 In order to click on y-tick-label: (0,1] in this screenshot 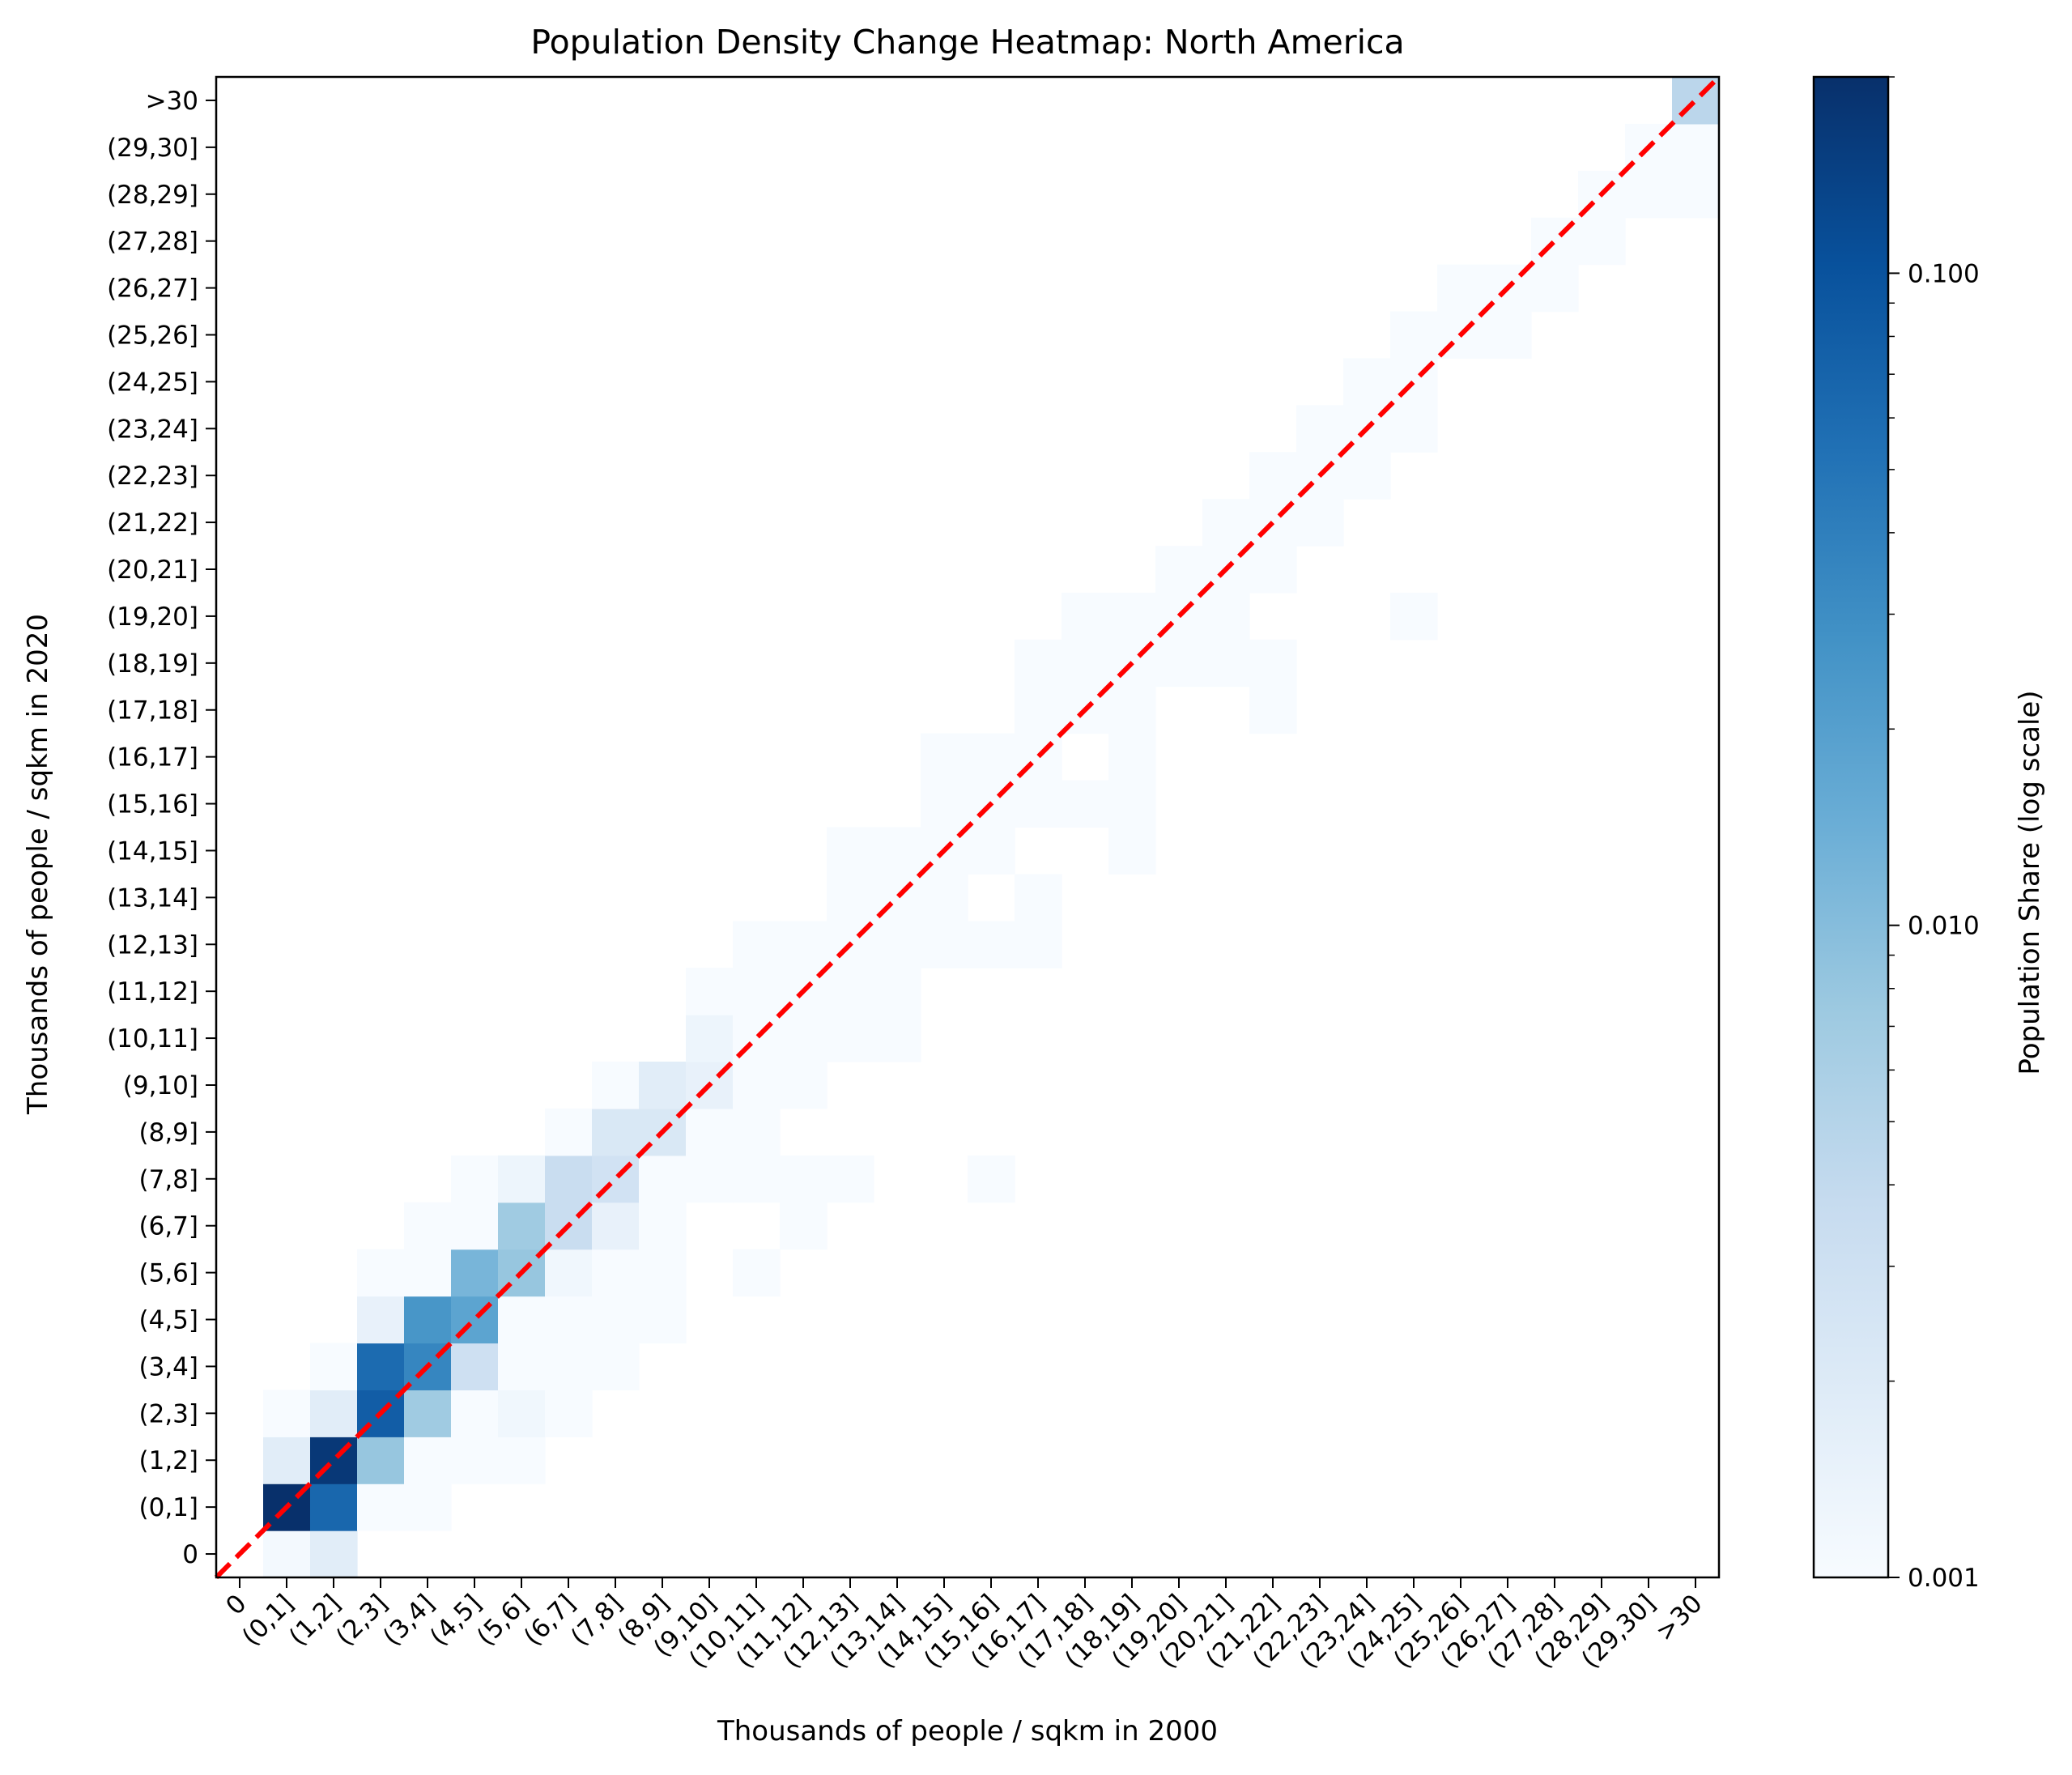, I will do `click(169, 1507)`.